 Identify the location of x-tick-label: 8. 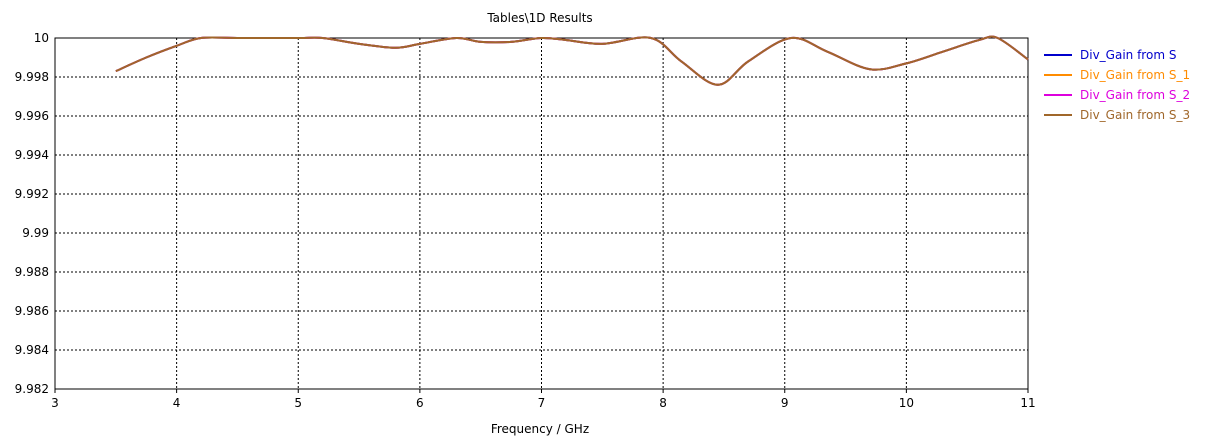
(663, 403).